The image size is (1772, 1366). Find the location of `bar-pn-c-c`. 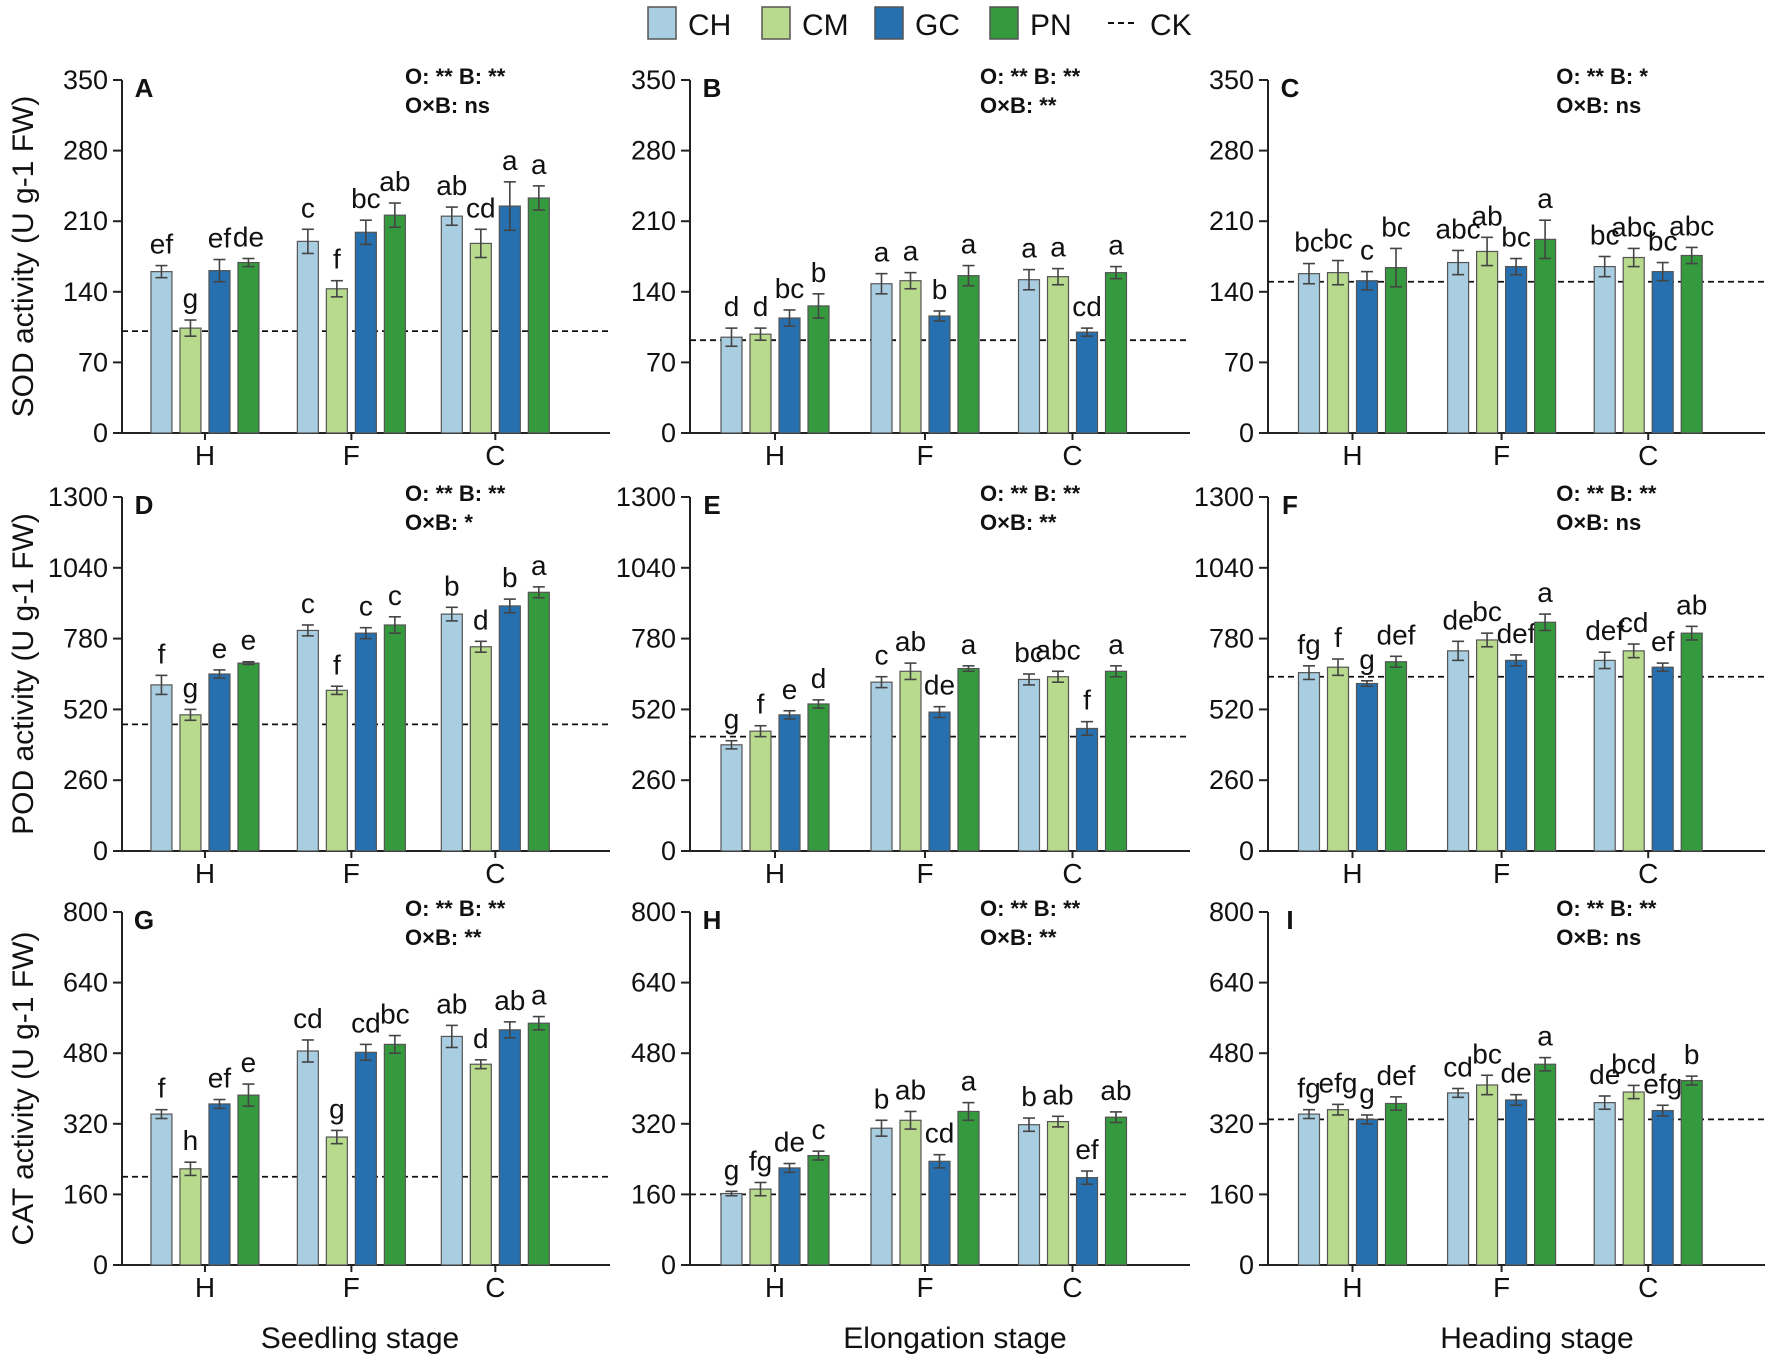

bar-pn-c-c is located at coordinates (1691, 344).